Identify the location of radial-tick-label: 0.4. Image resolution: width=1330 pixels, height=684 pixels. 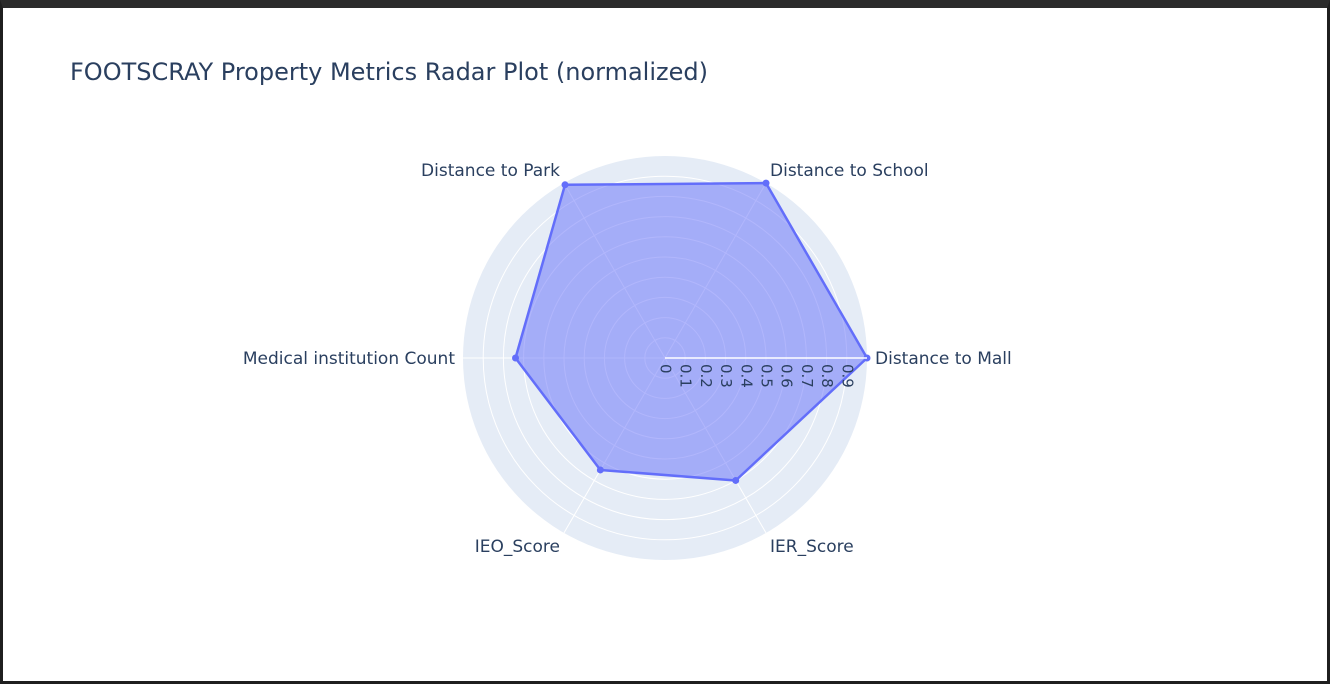
(746, 376).